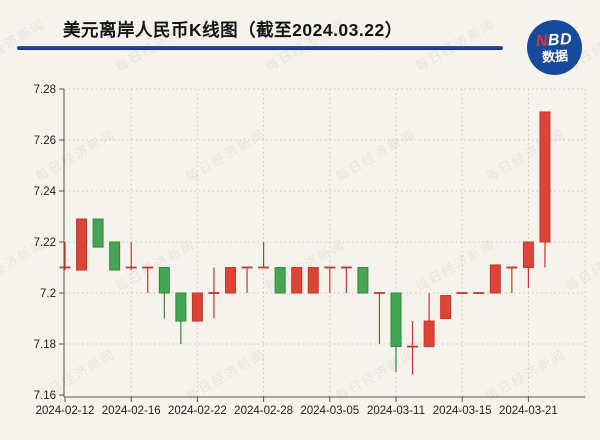 This screenshot has height=440, width=600. I want to click on x-axis-label: 2024-03-05, so click(329, 411).